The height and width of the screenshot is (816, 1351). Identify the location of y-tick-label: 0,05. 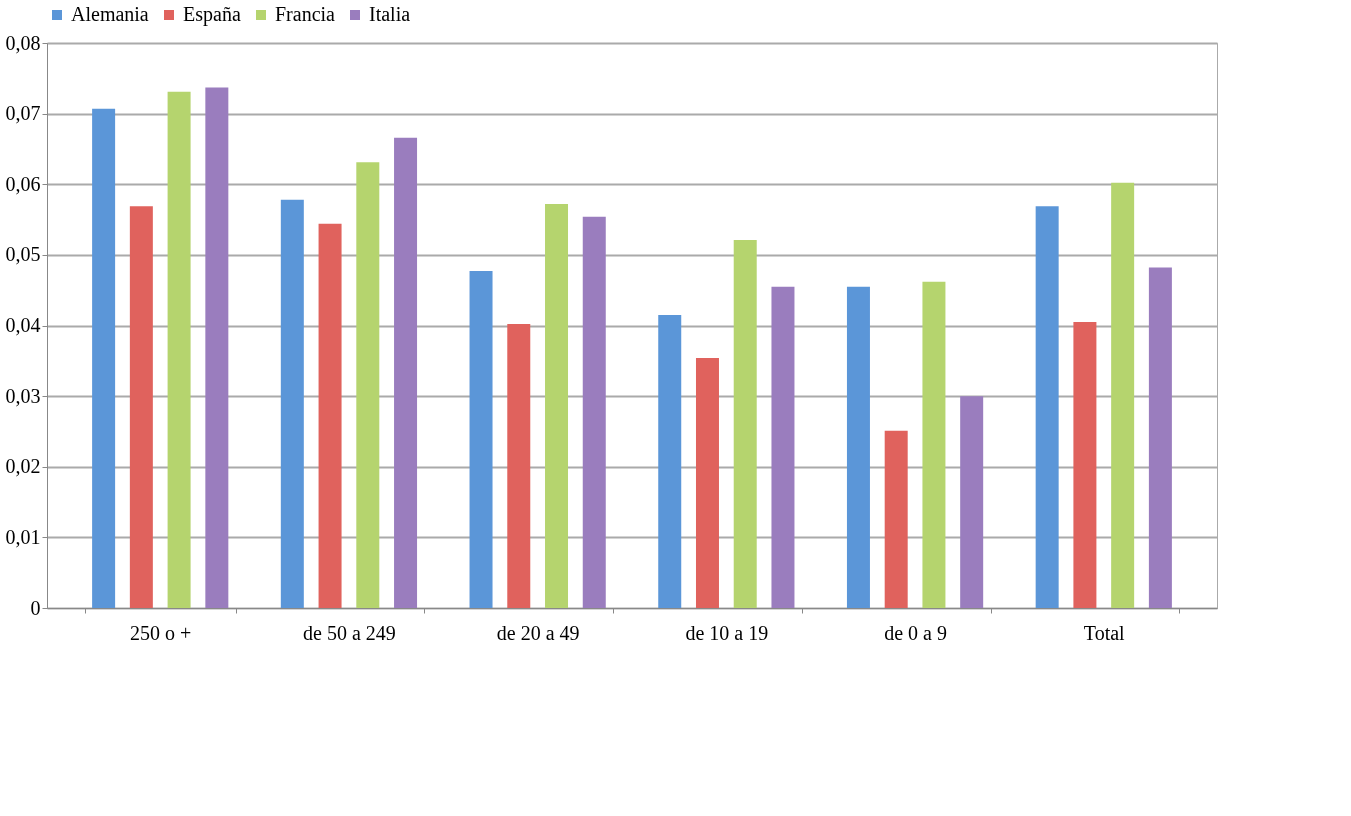
(23, 254).